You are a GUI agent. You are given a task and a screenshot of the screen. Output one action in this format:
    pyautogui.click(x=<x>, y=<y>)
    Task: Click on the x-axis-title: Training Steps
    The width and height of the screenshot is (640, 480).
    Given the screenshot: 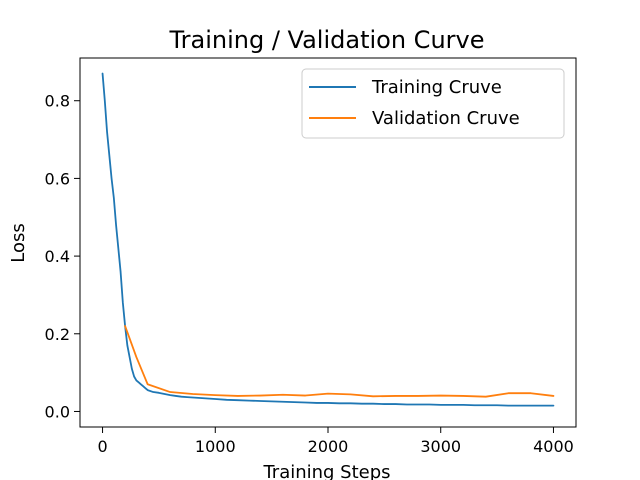 What is the action you would take?
    pyautogui.click(x=326, y=471)
    